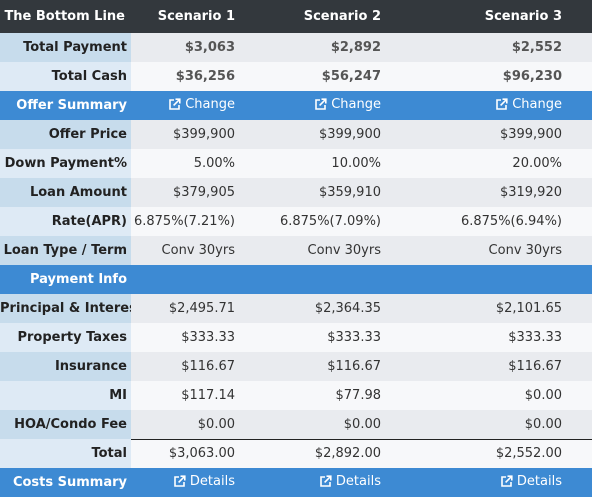  I want to click on insurance-row: Insurance $116.67 $116.67 $116.67, so click(296, 366).